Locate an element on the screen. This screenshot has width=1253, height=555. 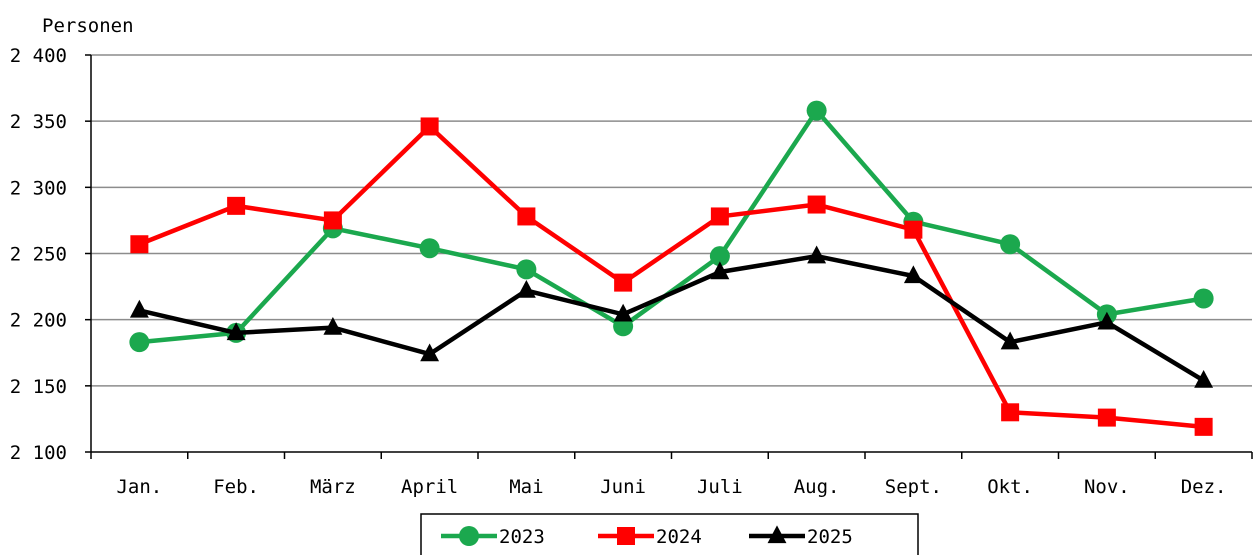
legend-item-2024: 2024 is located at coordinates (650, 537).